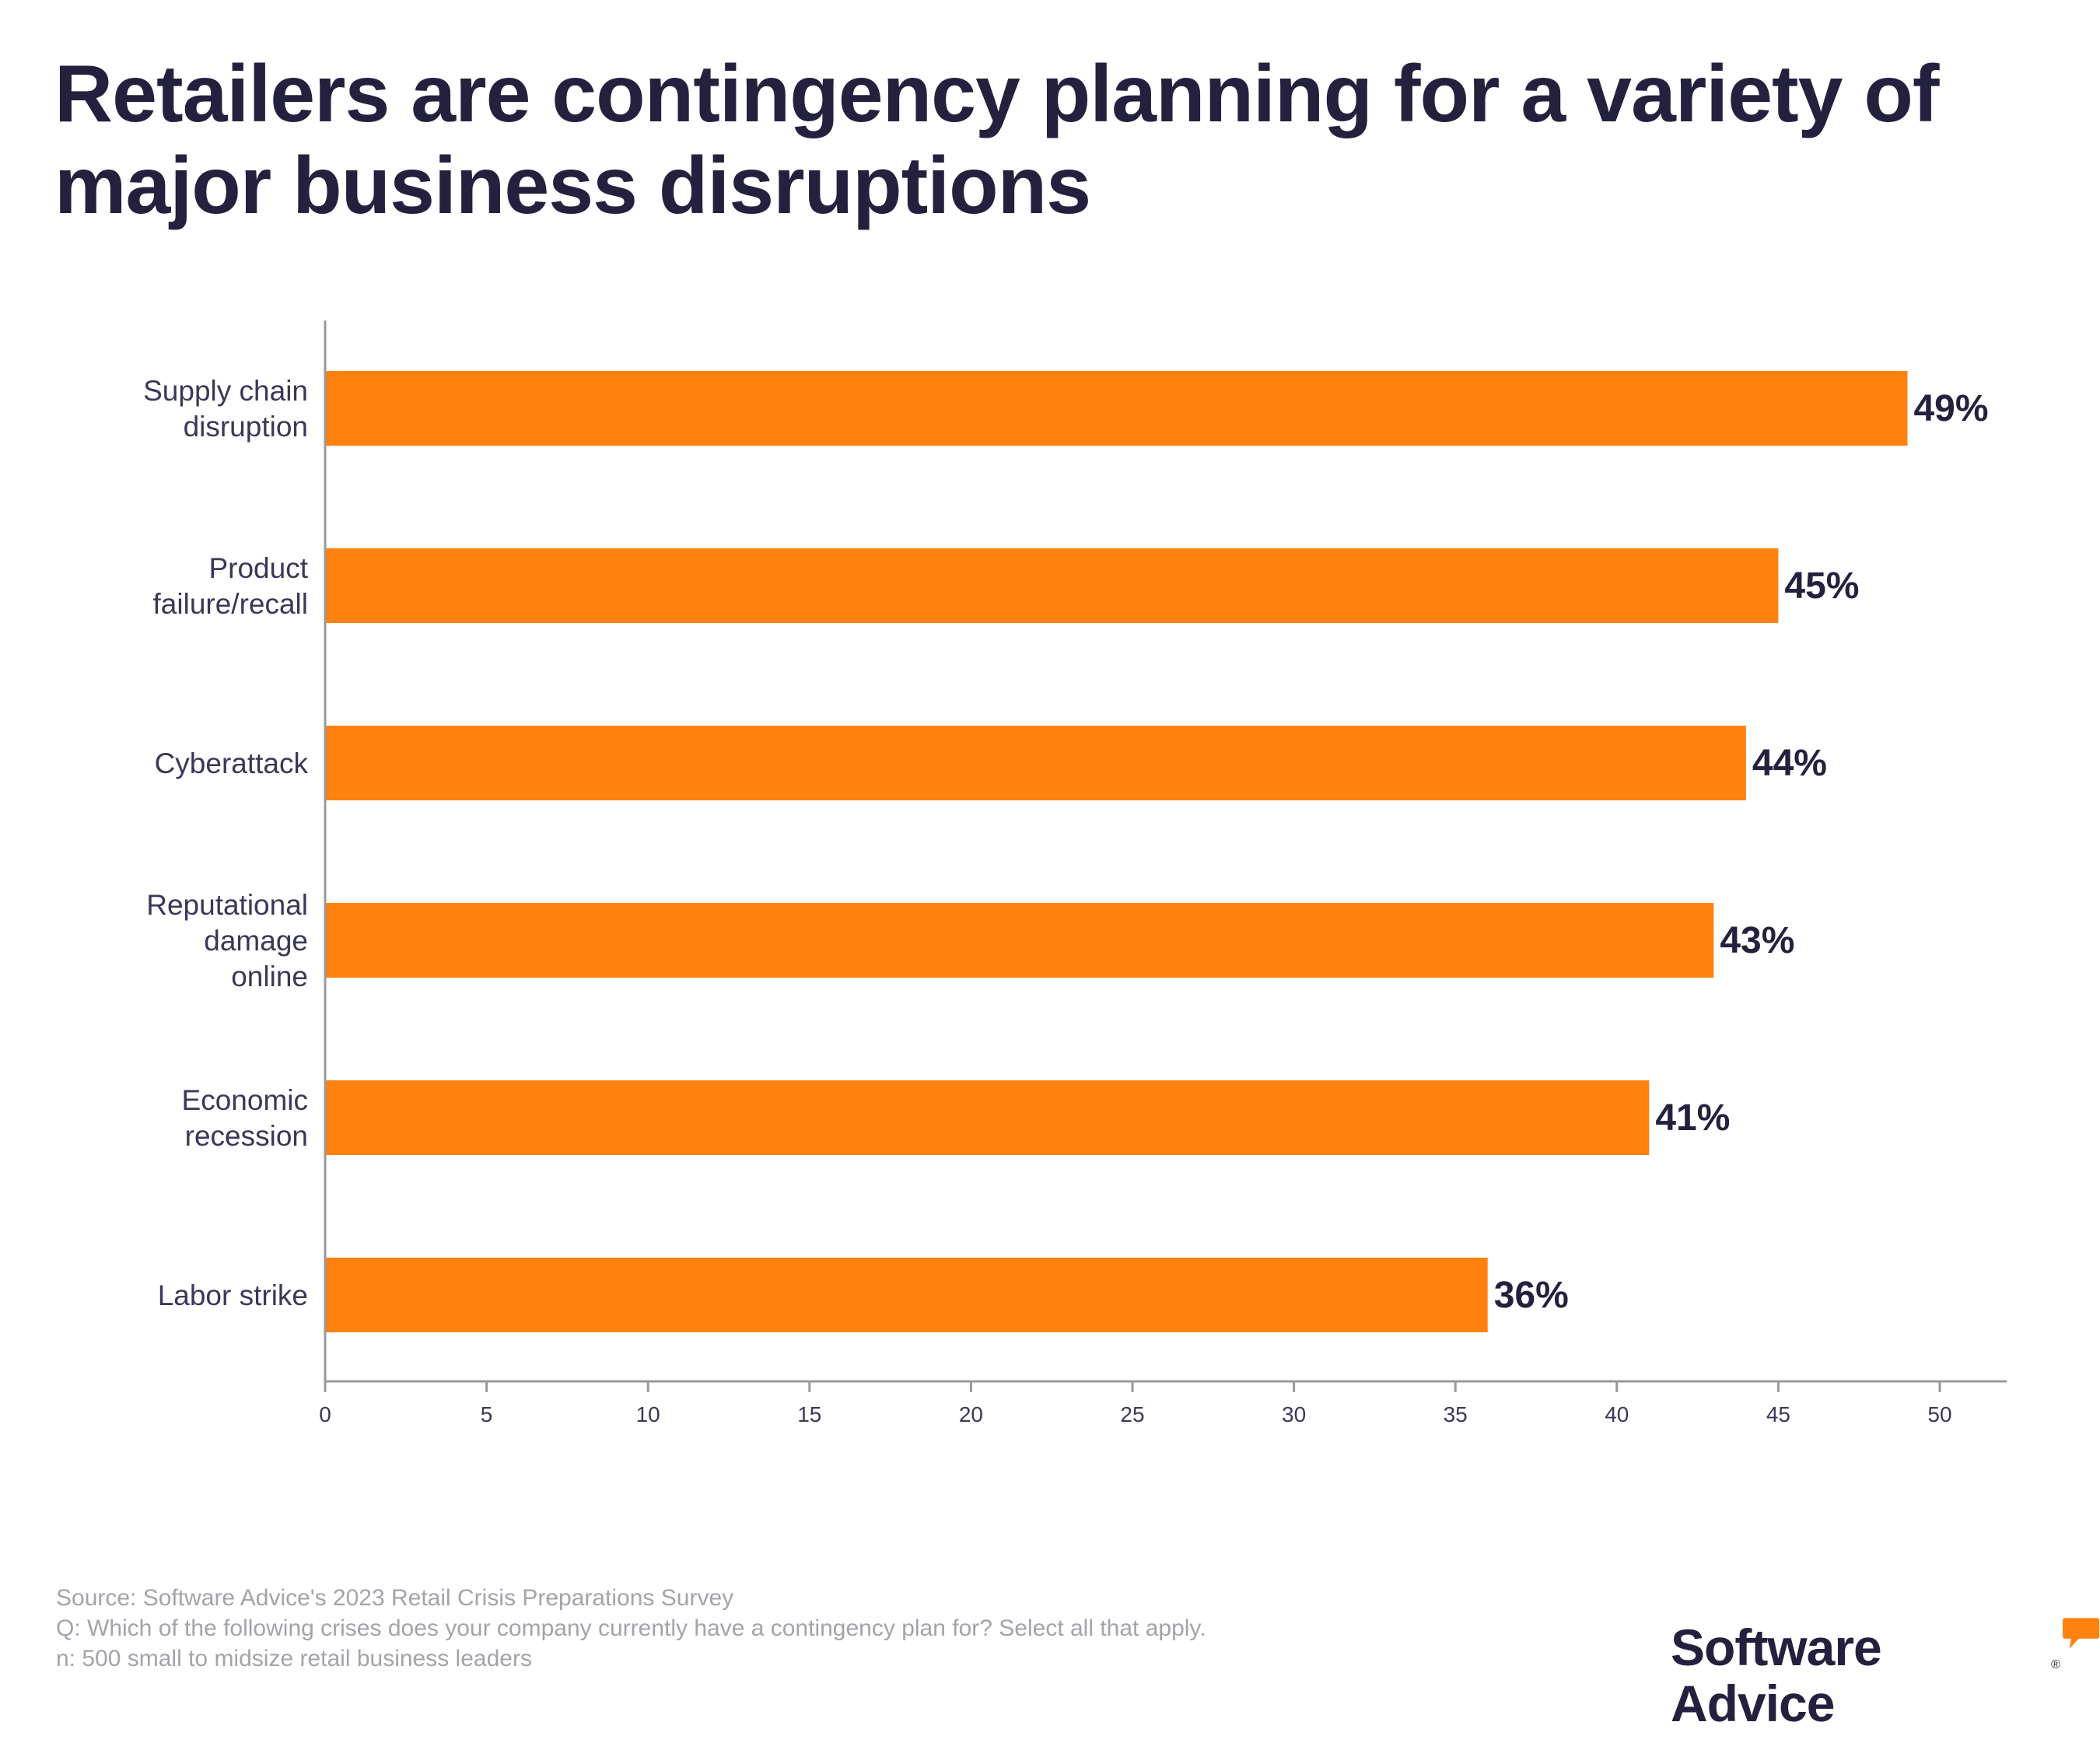  I want to click on brand-name: Software Advice, so click(1777, 1675).